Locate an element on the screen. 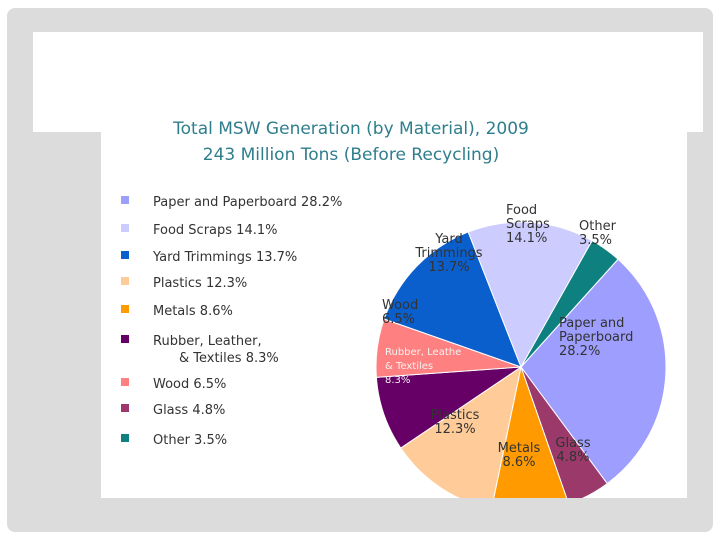  slice-label-plastics: 12.3% is located at coordinates (454, 429).